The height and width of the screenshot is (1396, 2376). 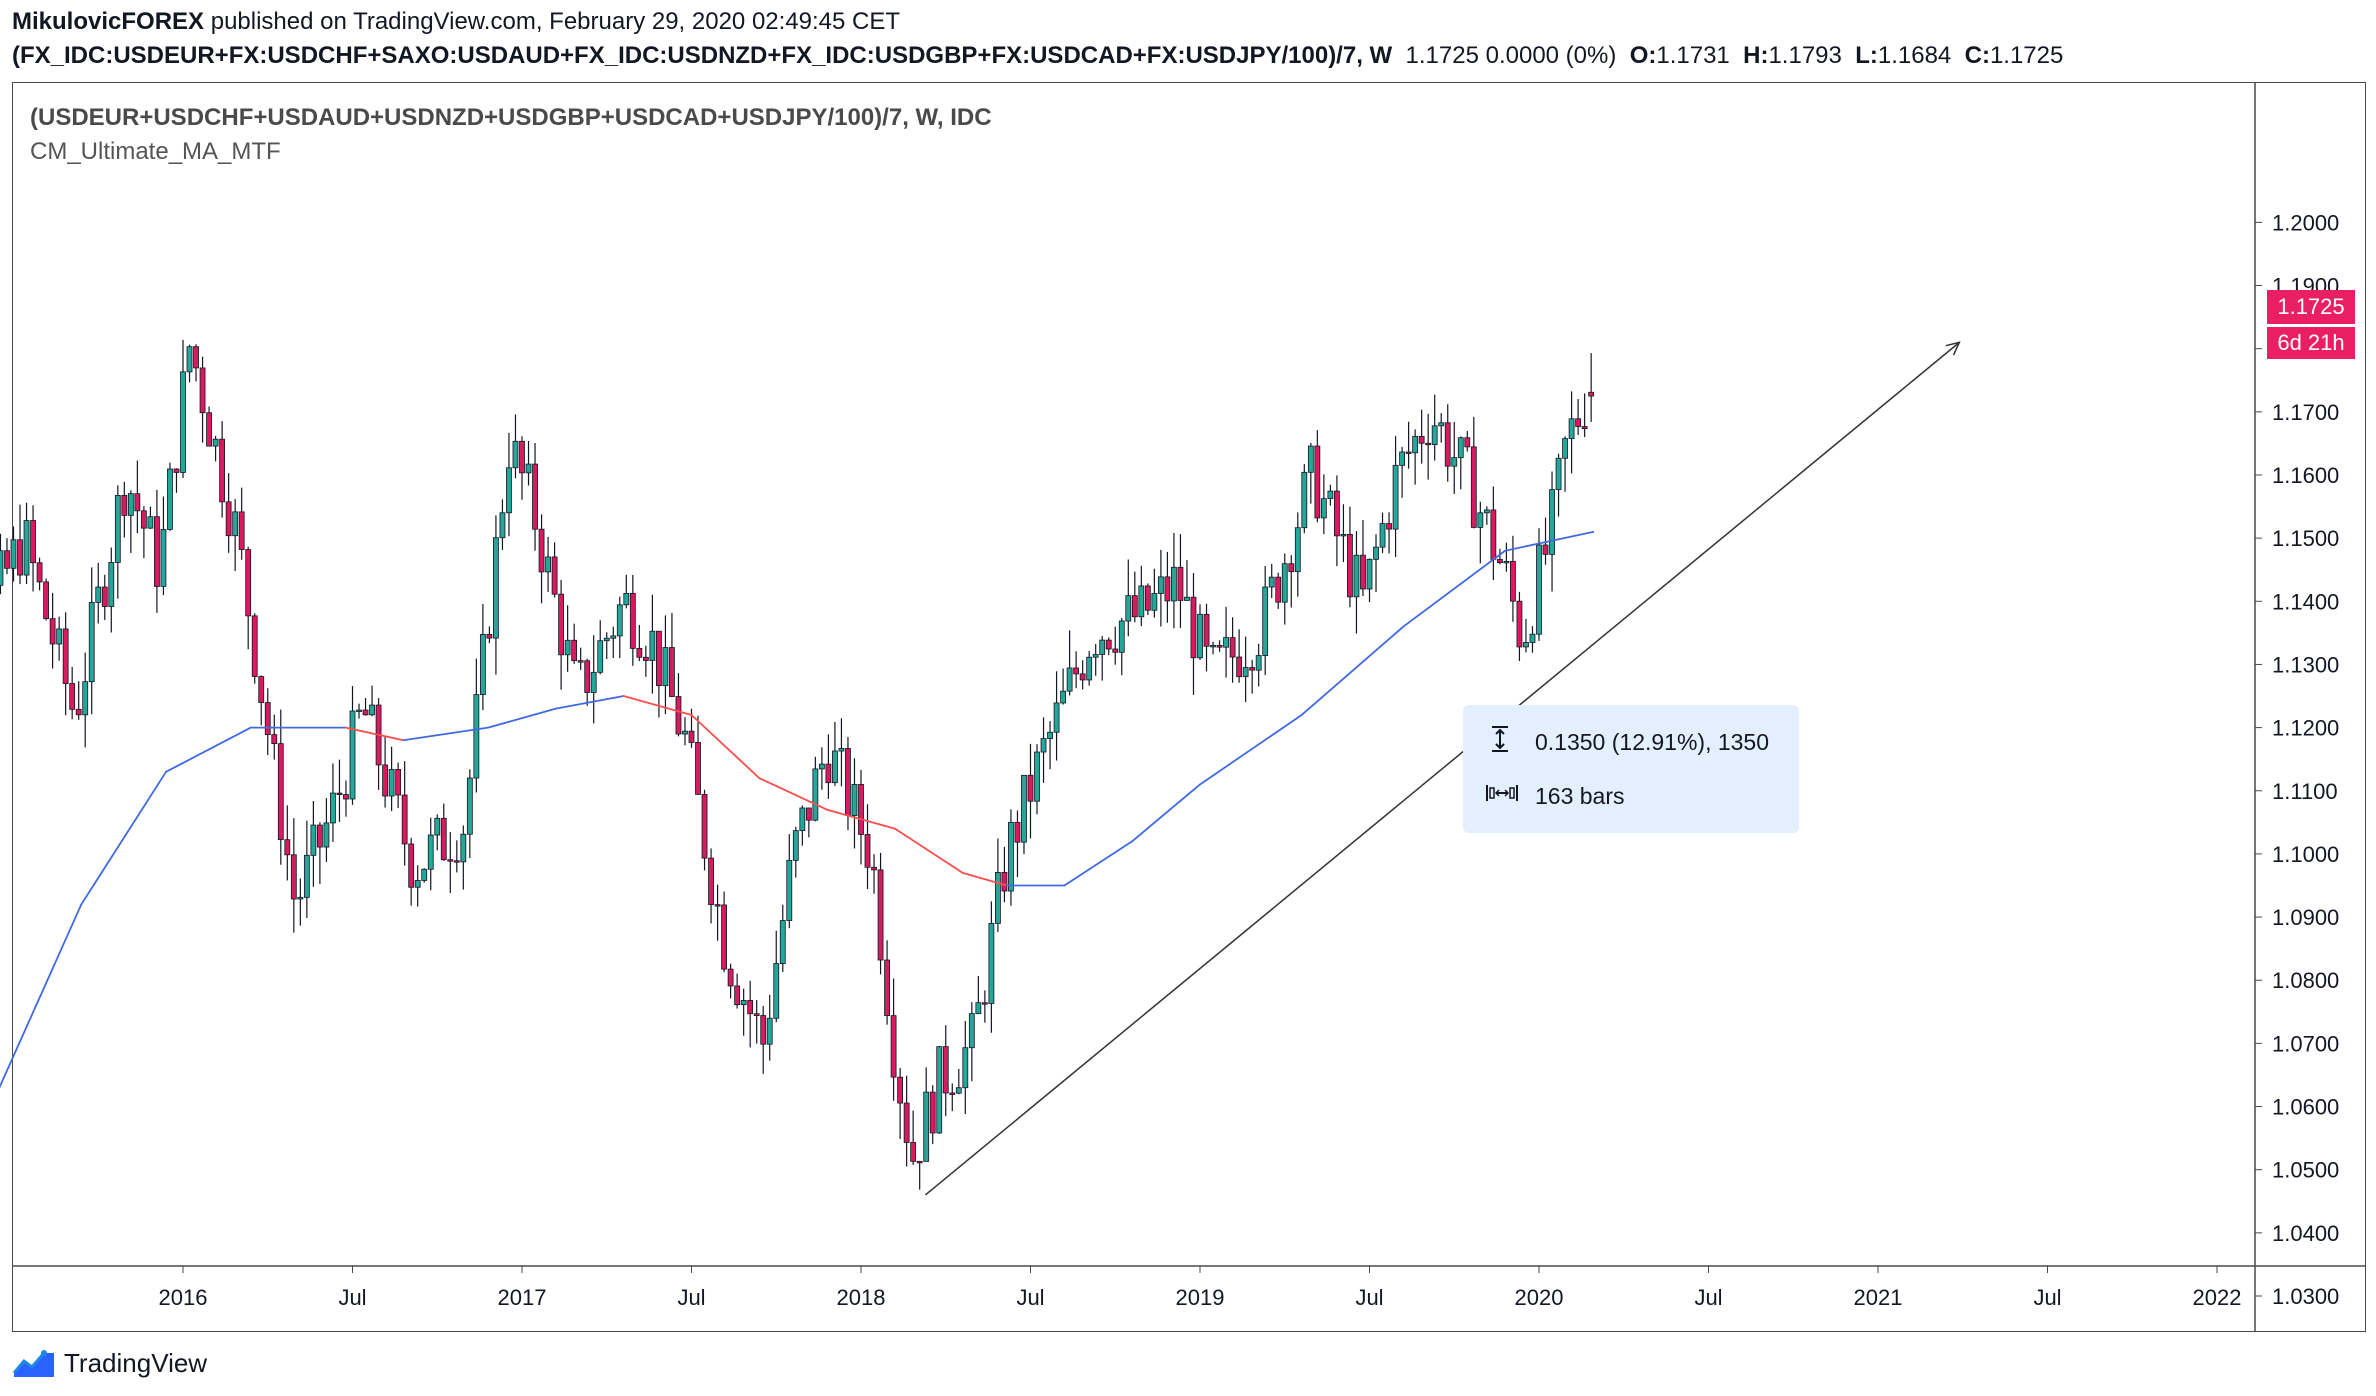 I want to click on indicator-legend: CM_Ultimate_MA_MTF, so click(x=155, y=151).